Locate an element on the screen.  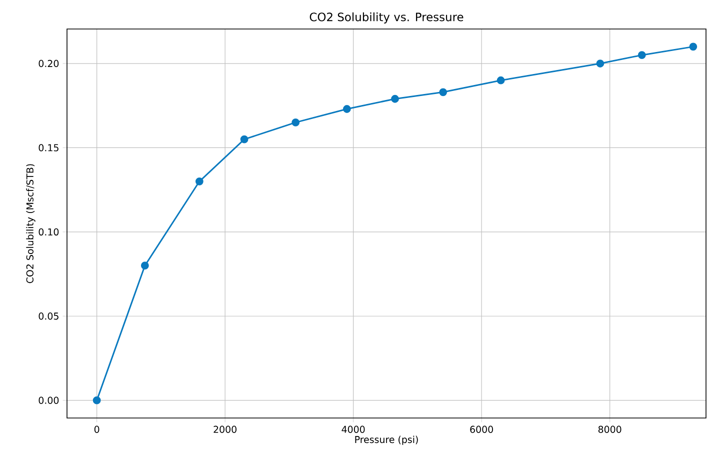
x-axis-title: Pressure (psi) is located at coordinates (386, 440).